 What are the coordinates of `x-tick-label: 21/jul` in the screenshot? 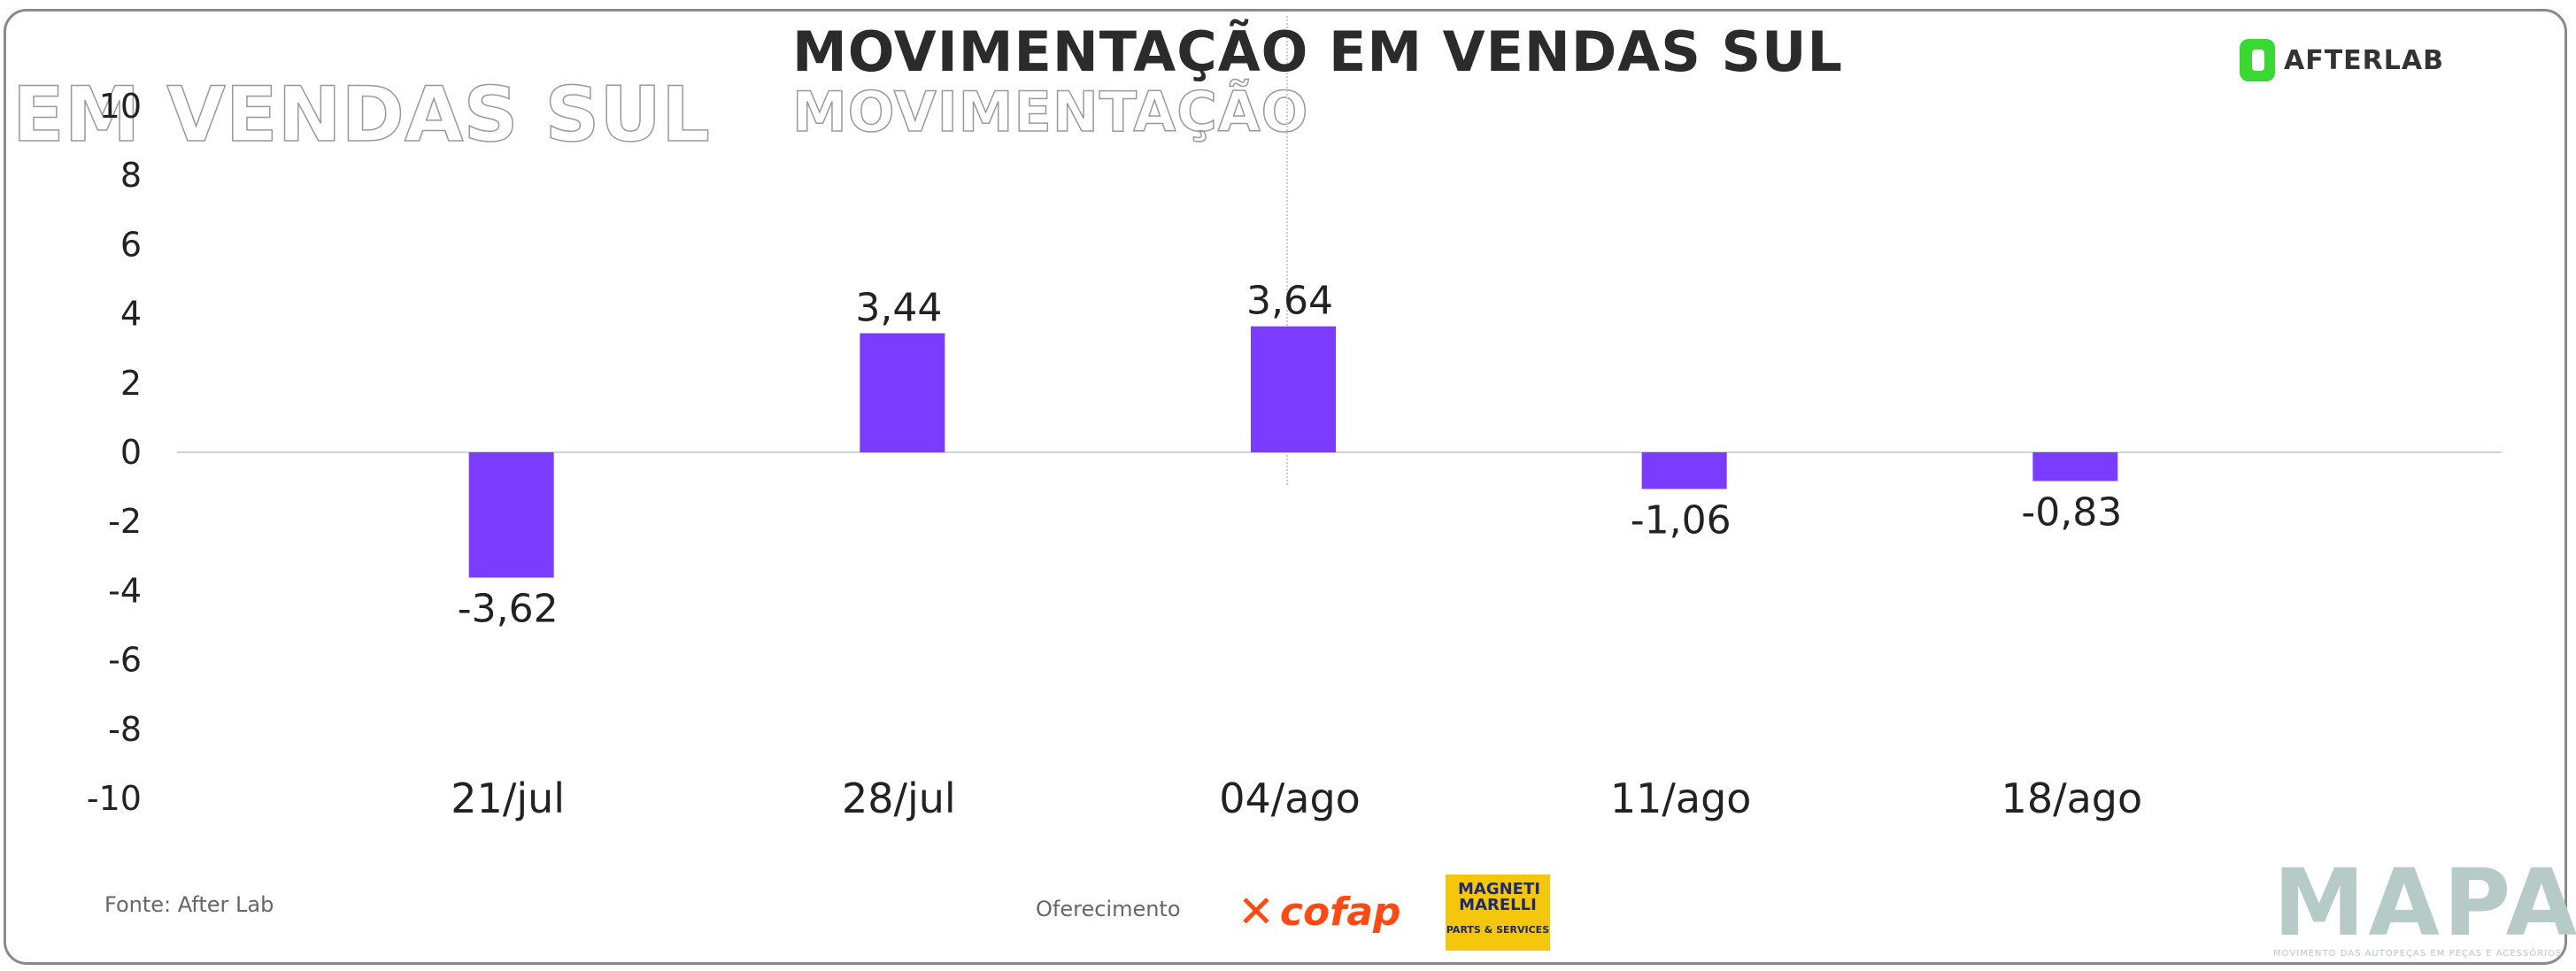 It's located at (508, 798).